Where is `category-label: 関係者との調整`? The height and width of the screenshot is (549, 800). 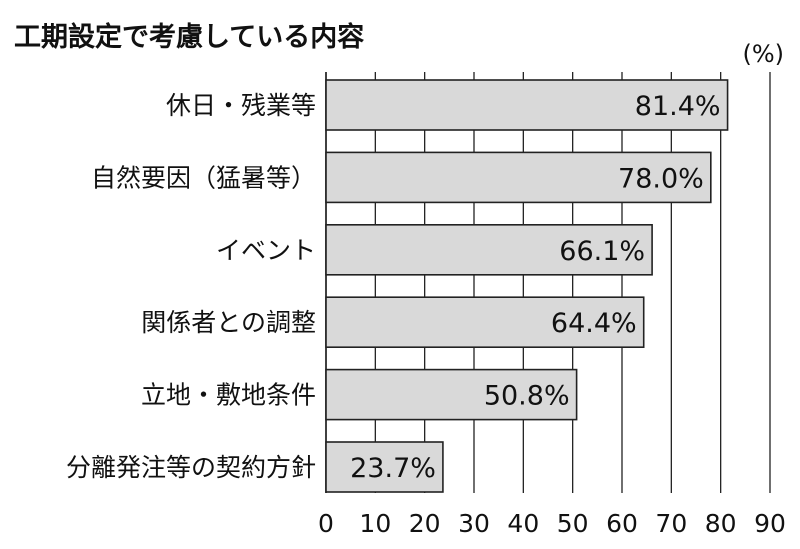
category-label: 関係者との調整 is located at coordinates (228, 322).